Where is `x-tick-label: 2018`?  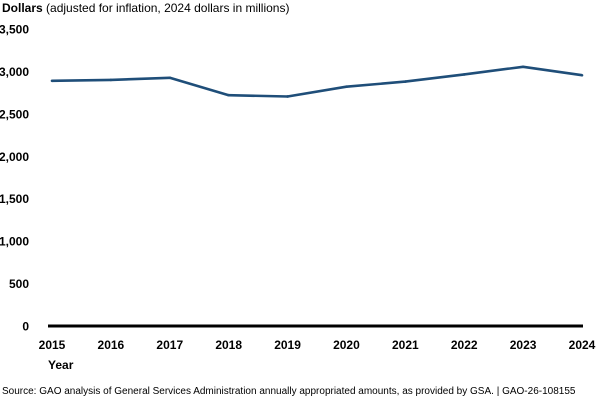 x-tick-label: 2018 is located at coordinates (228, 345).